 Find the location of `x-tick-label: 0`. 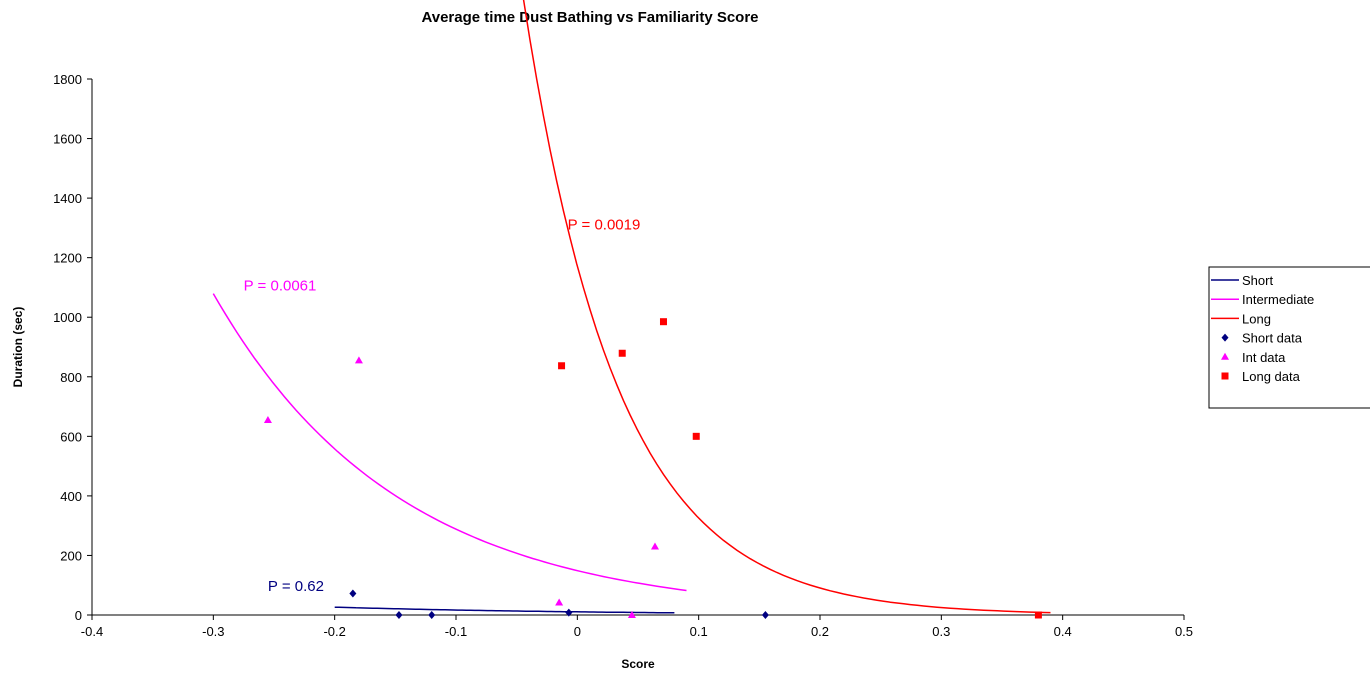

x-tick-label: 0 is located at coordinates (577, 631).